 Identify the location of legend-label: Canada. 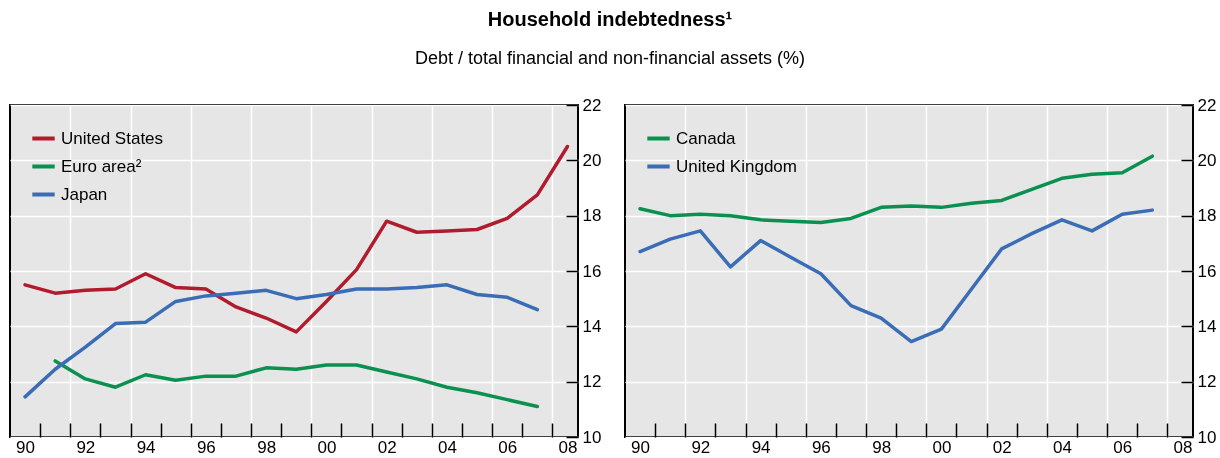
(706, 138).